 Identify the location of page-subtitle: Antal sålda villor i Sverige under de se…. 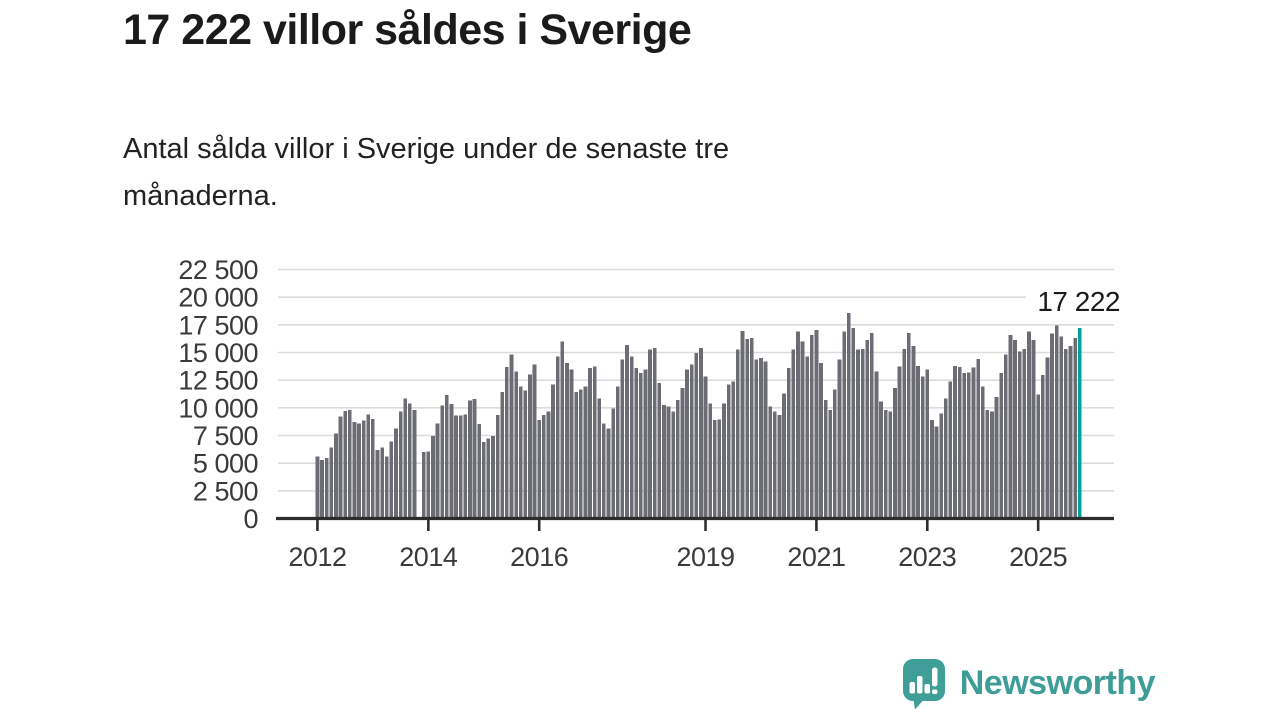
(426, 172).